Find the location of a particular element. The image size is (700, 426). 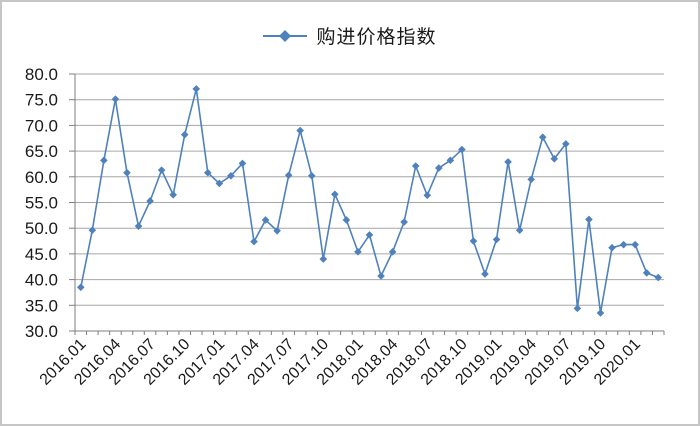

y-tick-label: 70.0 is located at coordinates (41, 125).